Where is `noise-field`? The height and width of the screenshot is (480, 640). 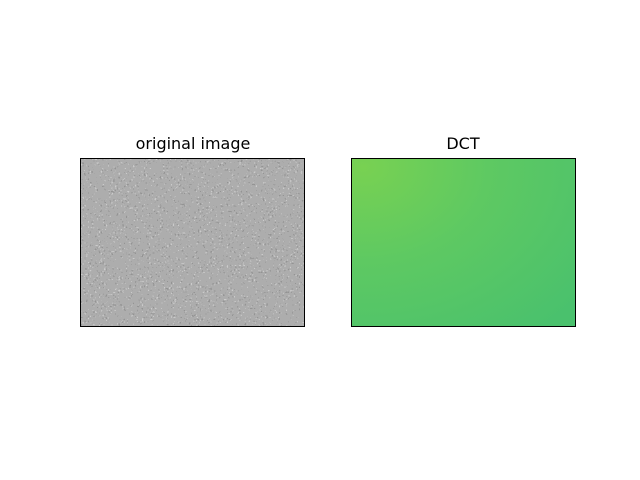 noise-field is located at coordinates (192, 242).